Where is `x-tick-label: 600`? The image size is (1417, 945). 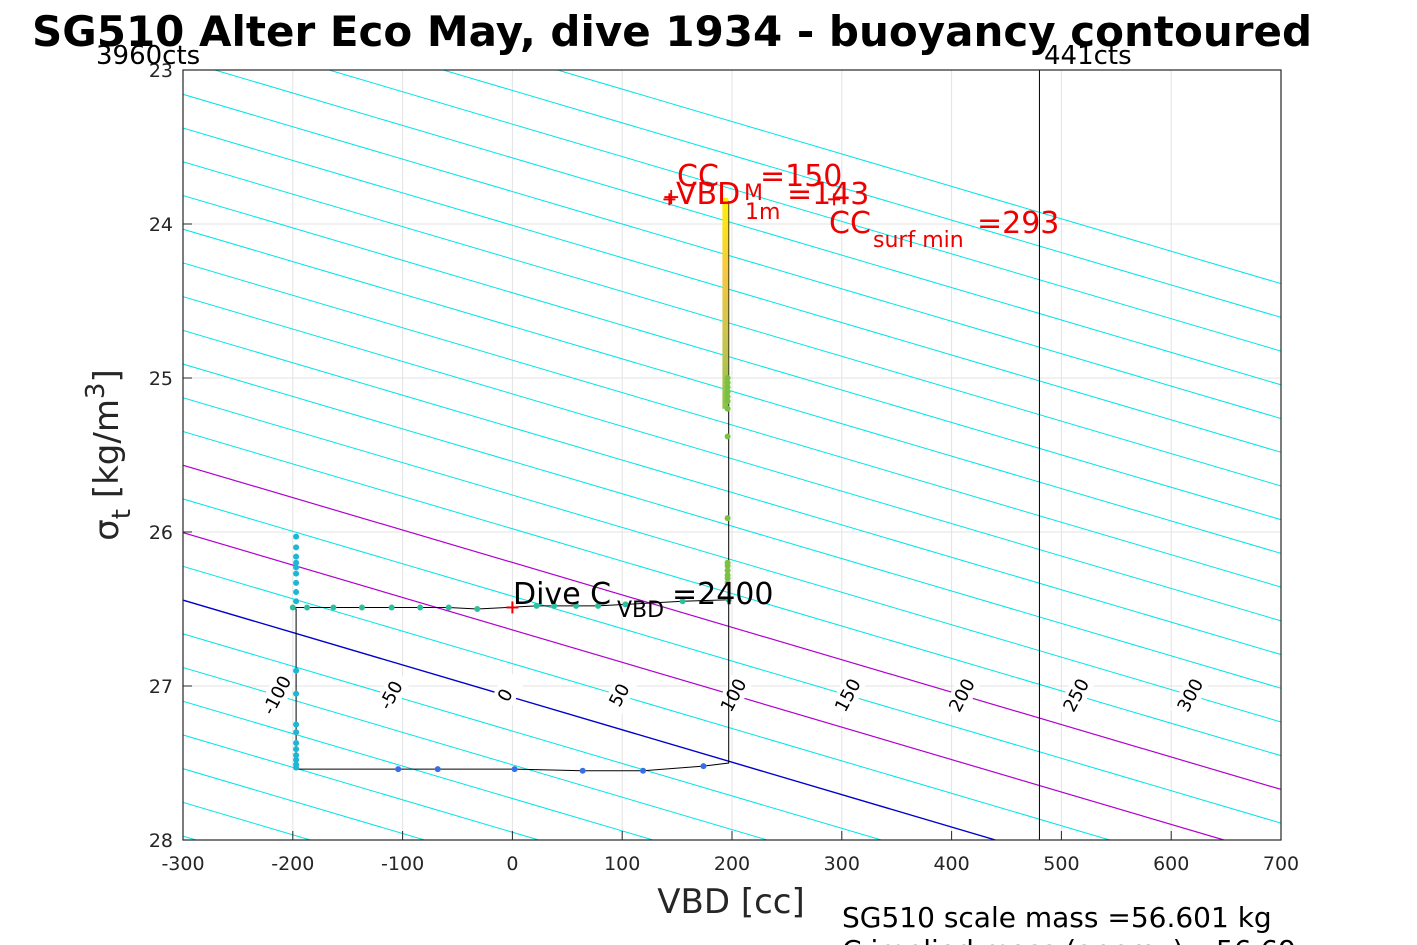
x-tick-label: 600 is located at coordinates (1171, 864).